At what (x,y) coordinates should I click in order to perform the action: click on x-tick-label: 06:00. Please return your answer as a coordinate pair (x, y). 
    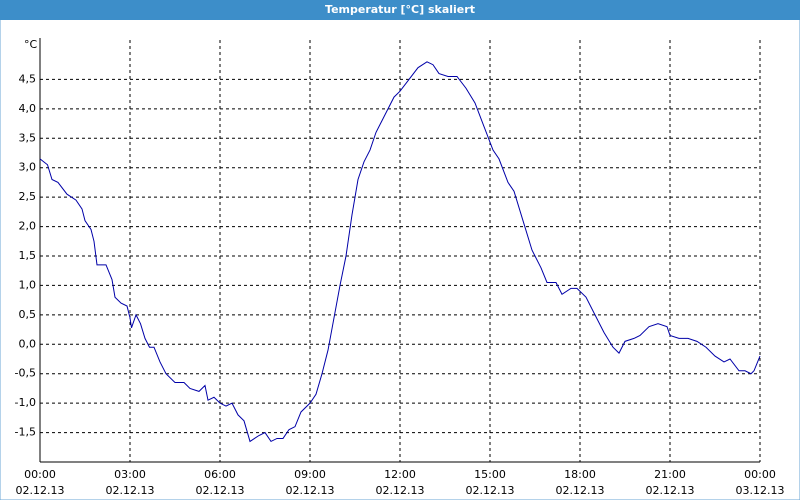
    Looking at the image, I should click on (220, 474).